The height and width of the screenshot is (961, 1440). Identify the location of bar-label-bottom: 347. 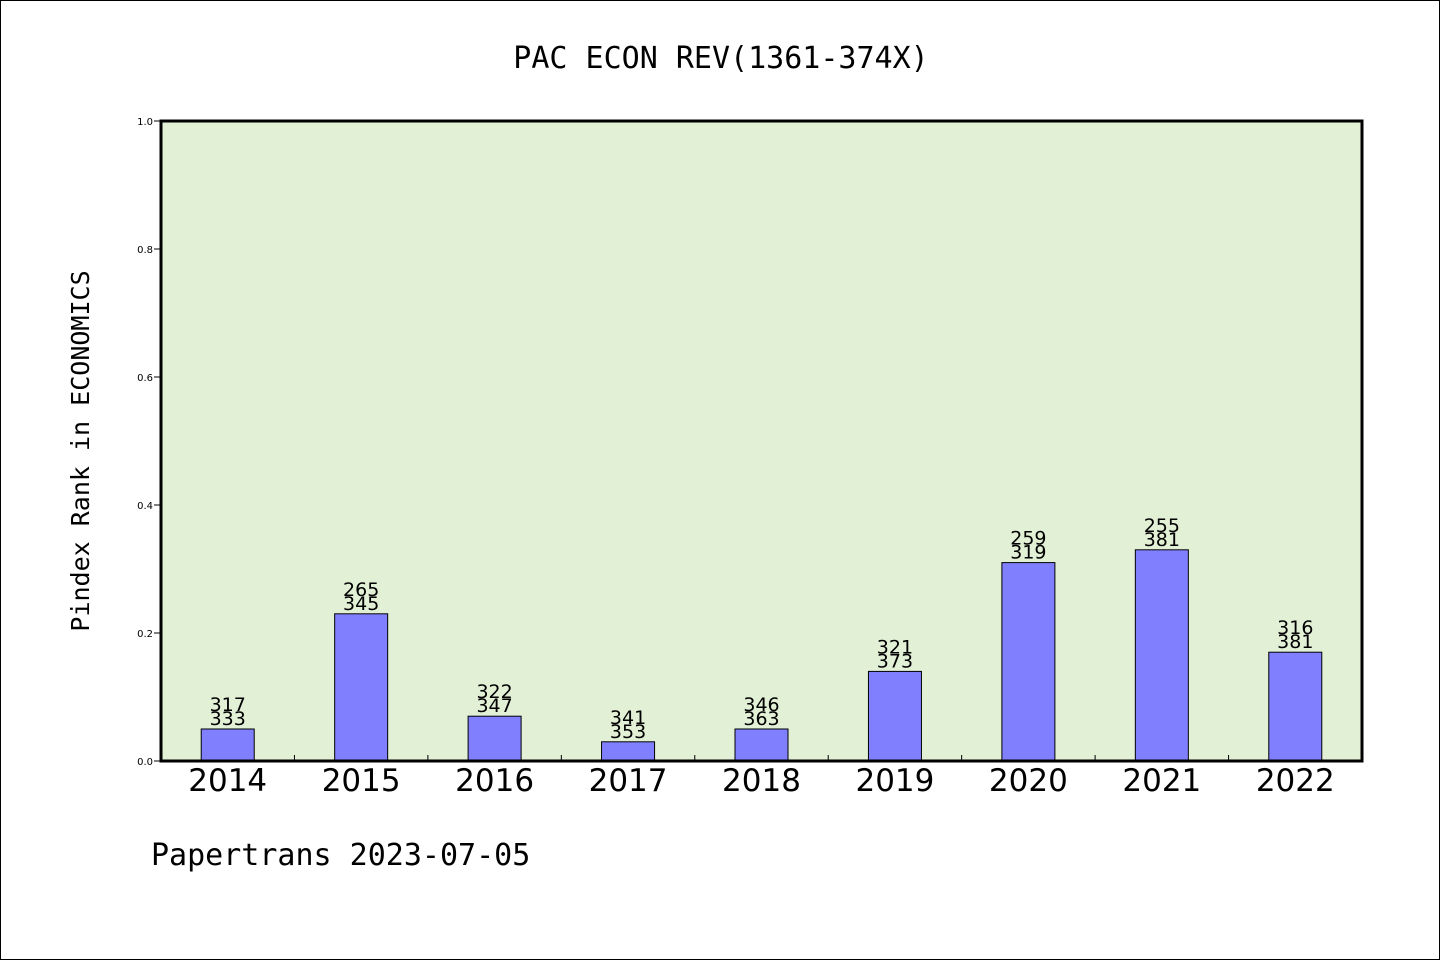
(494, 706).